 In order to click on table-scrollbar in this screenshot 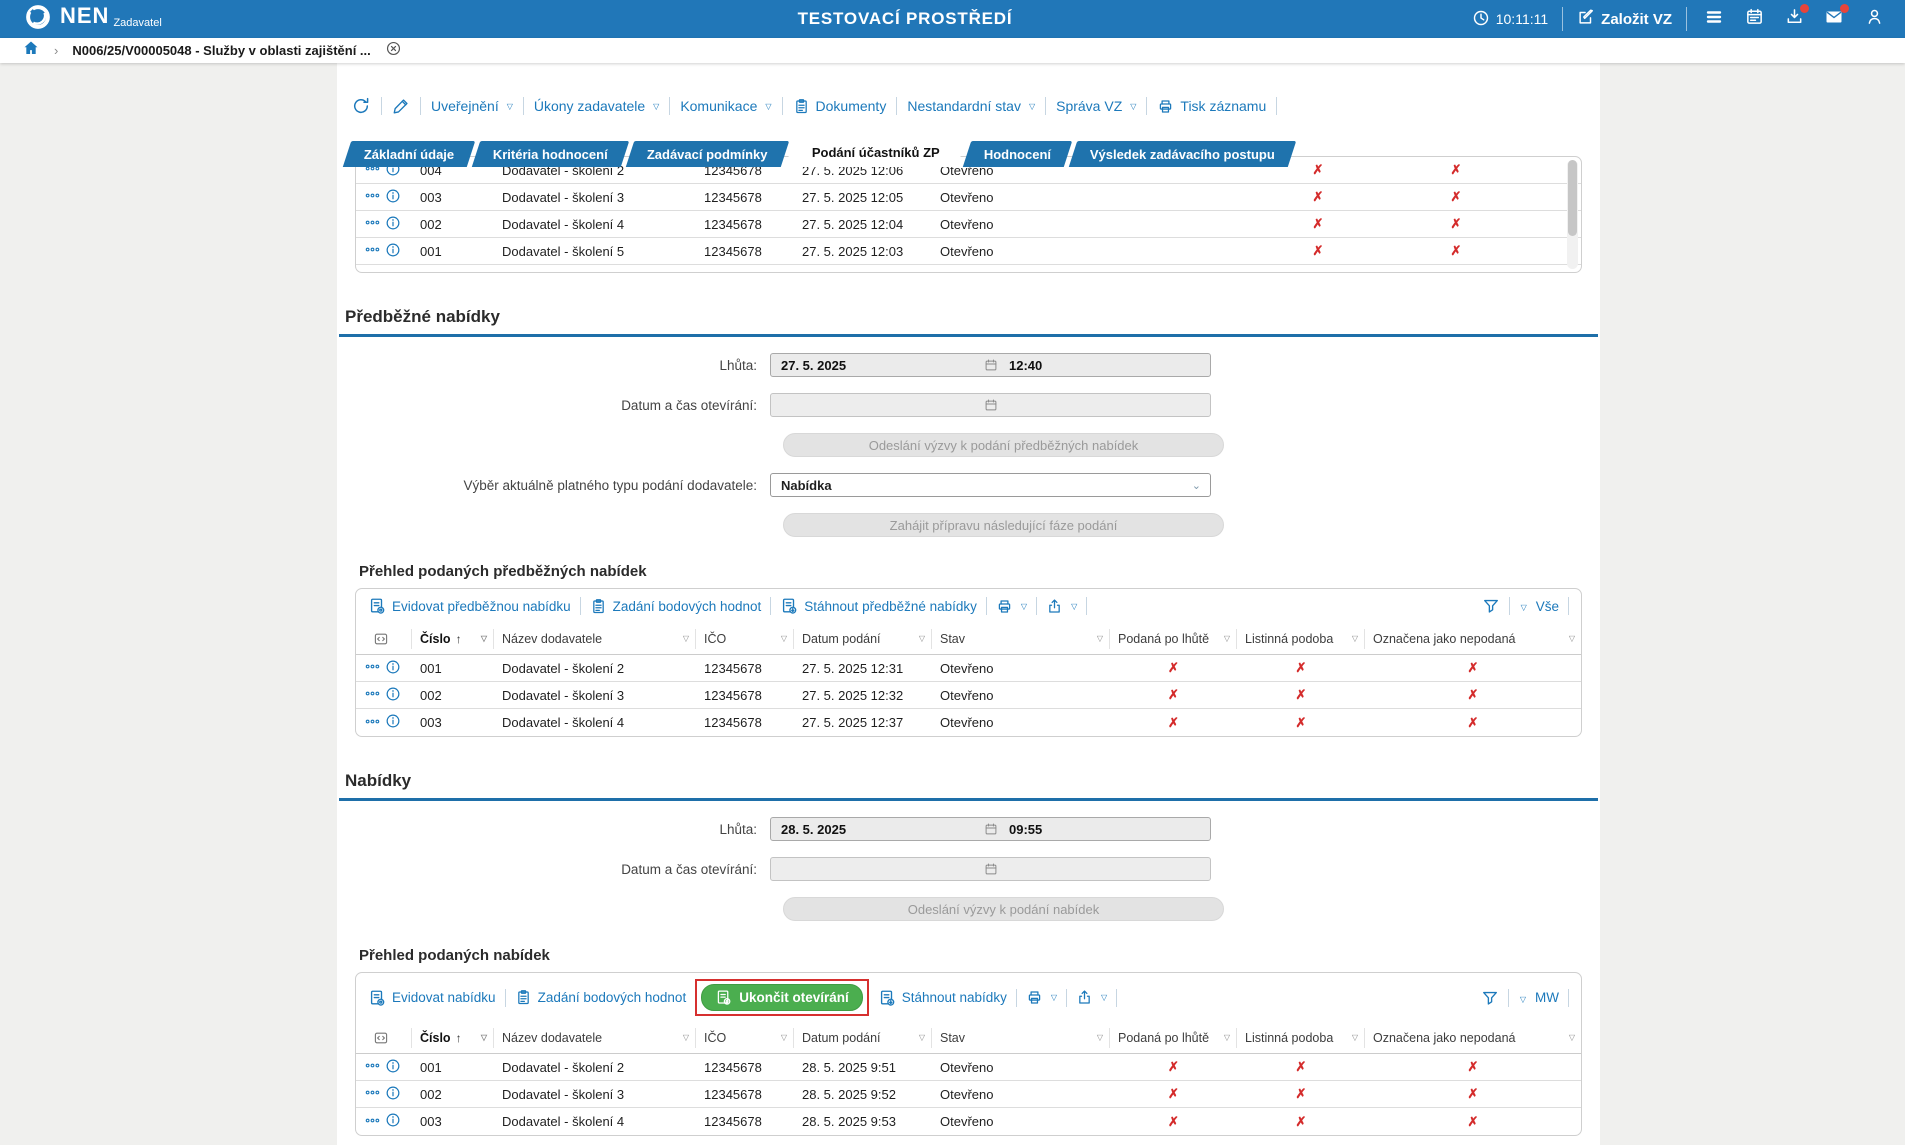, I will do `click(1572, 214)`.